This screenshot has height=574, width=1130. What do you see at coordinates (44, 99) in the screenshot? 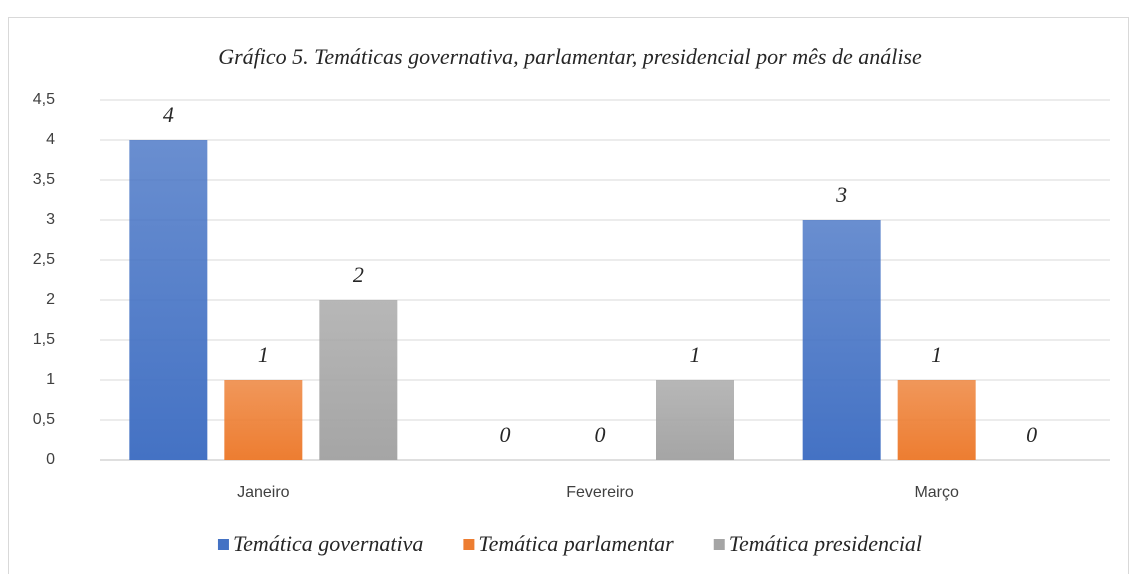
I see `y-tick-label: 4,5` at bounding box center [44, 99].